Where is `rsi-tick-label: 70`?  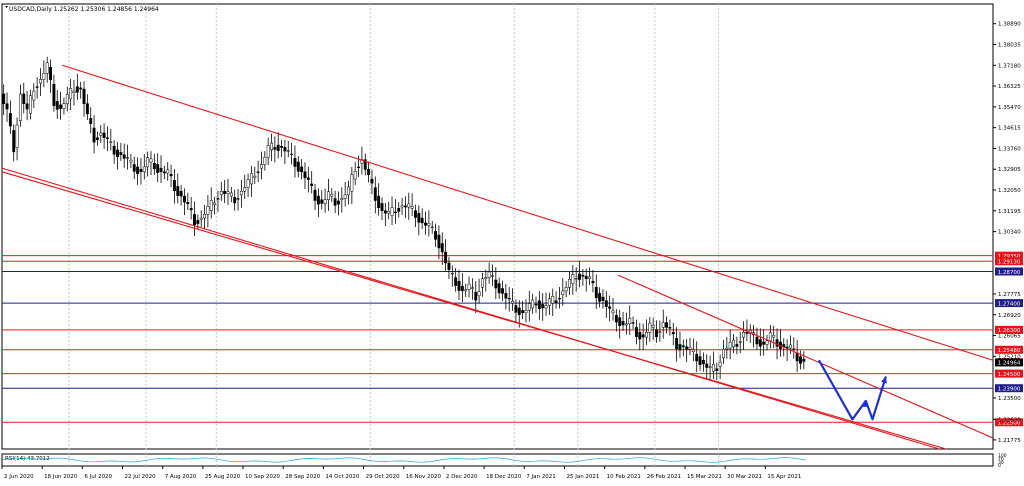 rsi-tick-label: 70 is located at coordinates (1001, 459).